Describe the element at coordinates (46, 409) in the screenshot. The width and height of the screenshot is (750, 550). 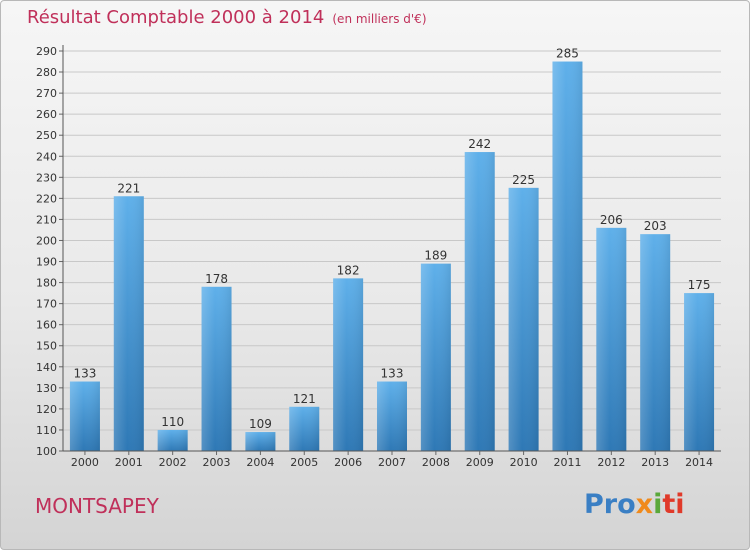
I see `y-tick-label: 120` at that location.